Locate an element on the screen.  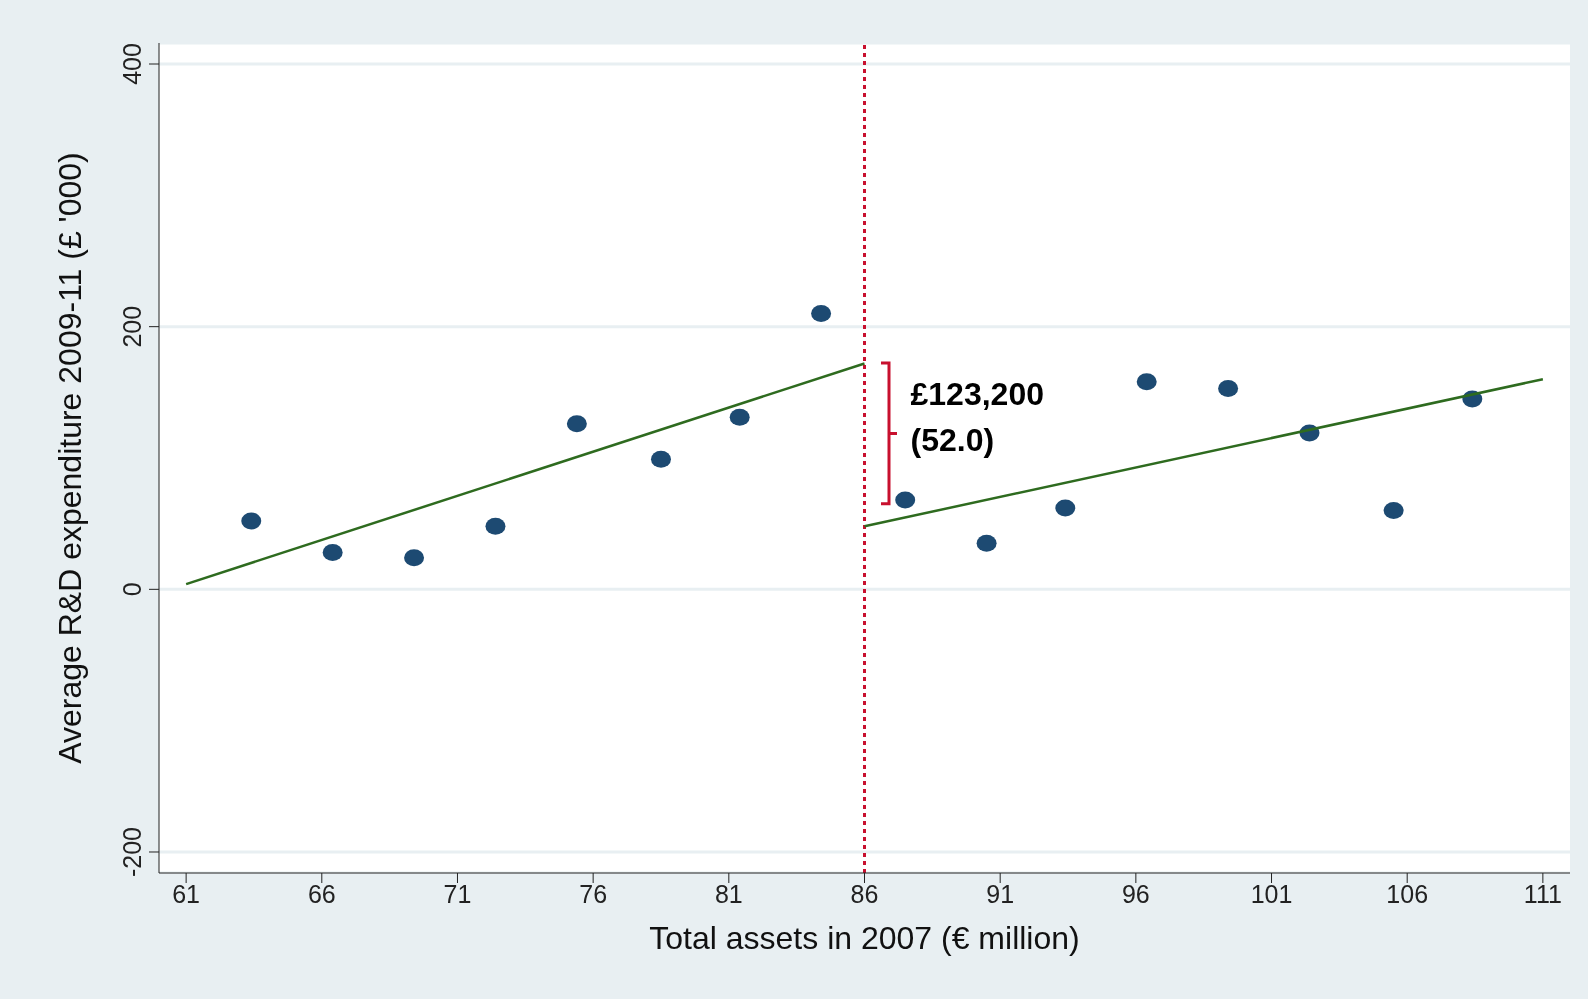
y-tick-label: 400 is located at coordinates (132, 64).